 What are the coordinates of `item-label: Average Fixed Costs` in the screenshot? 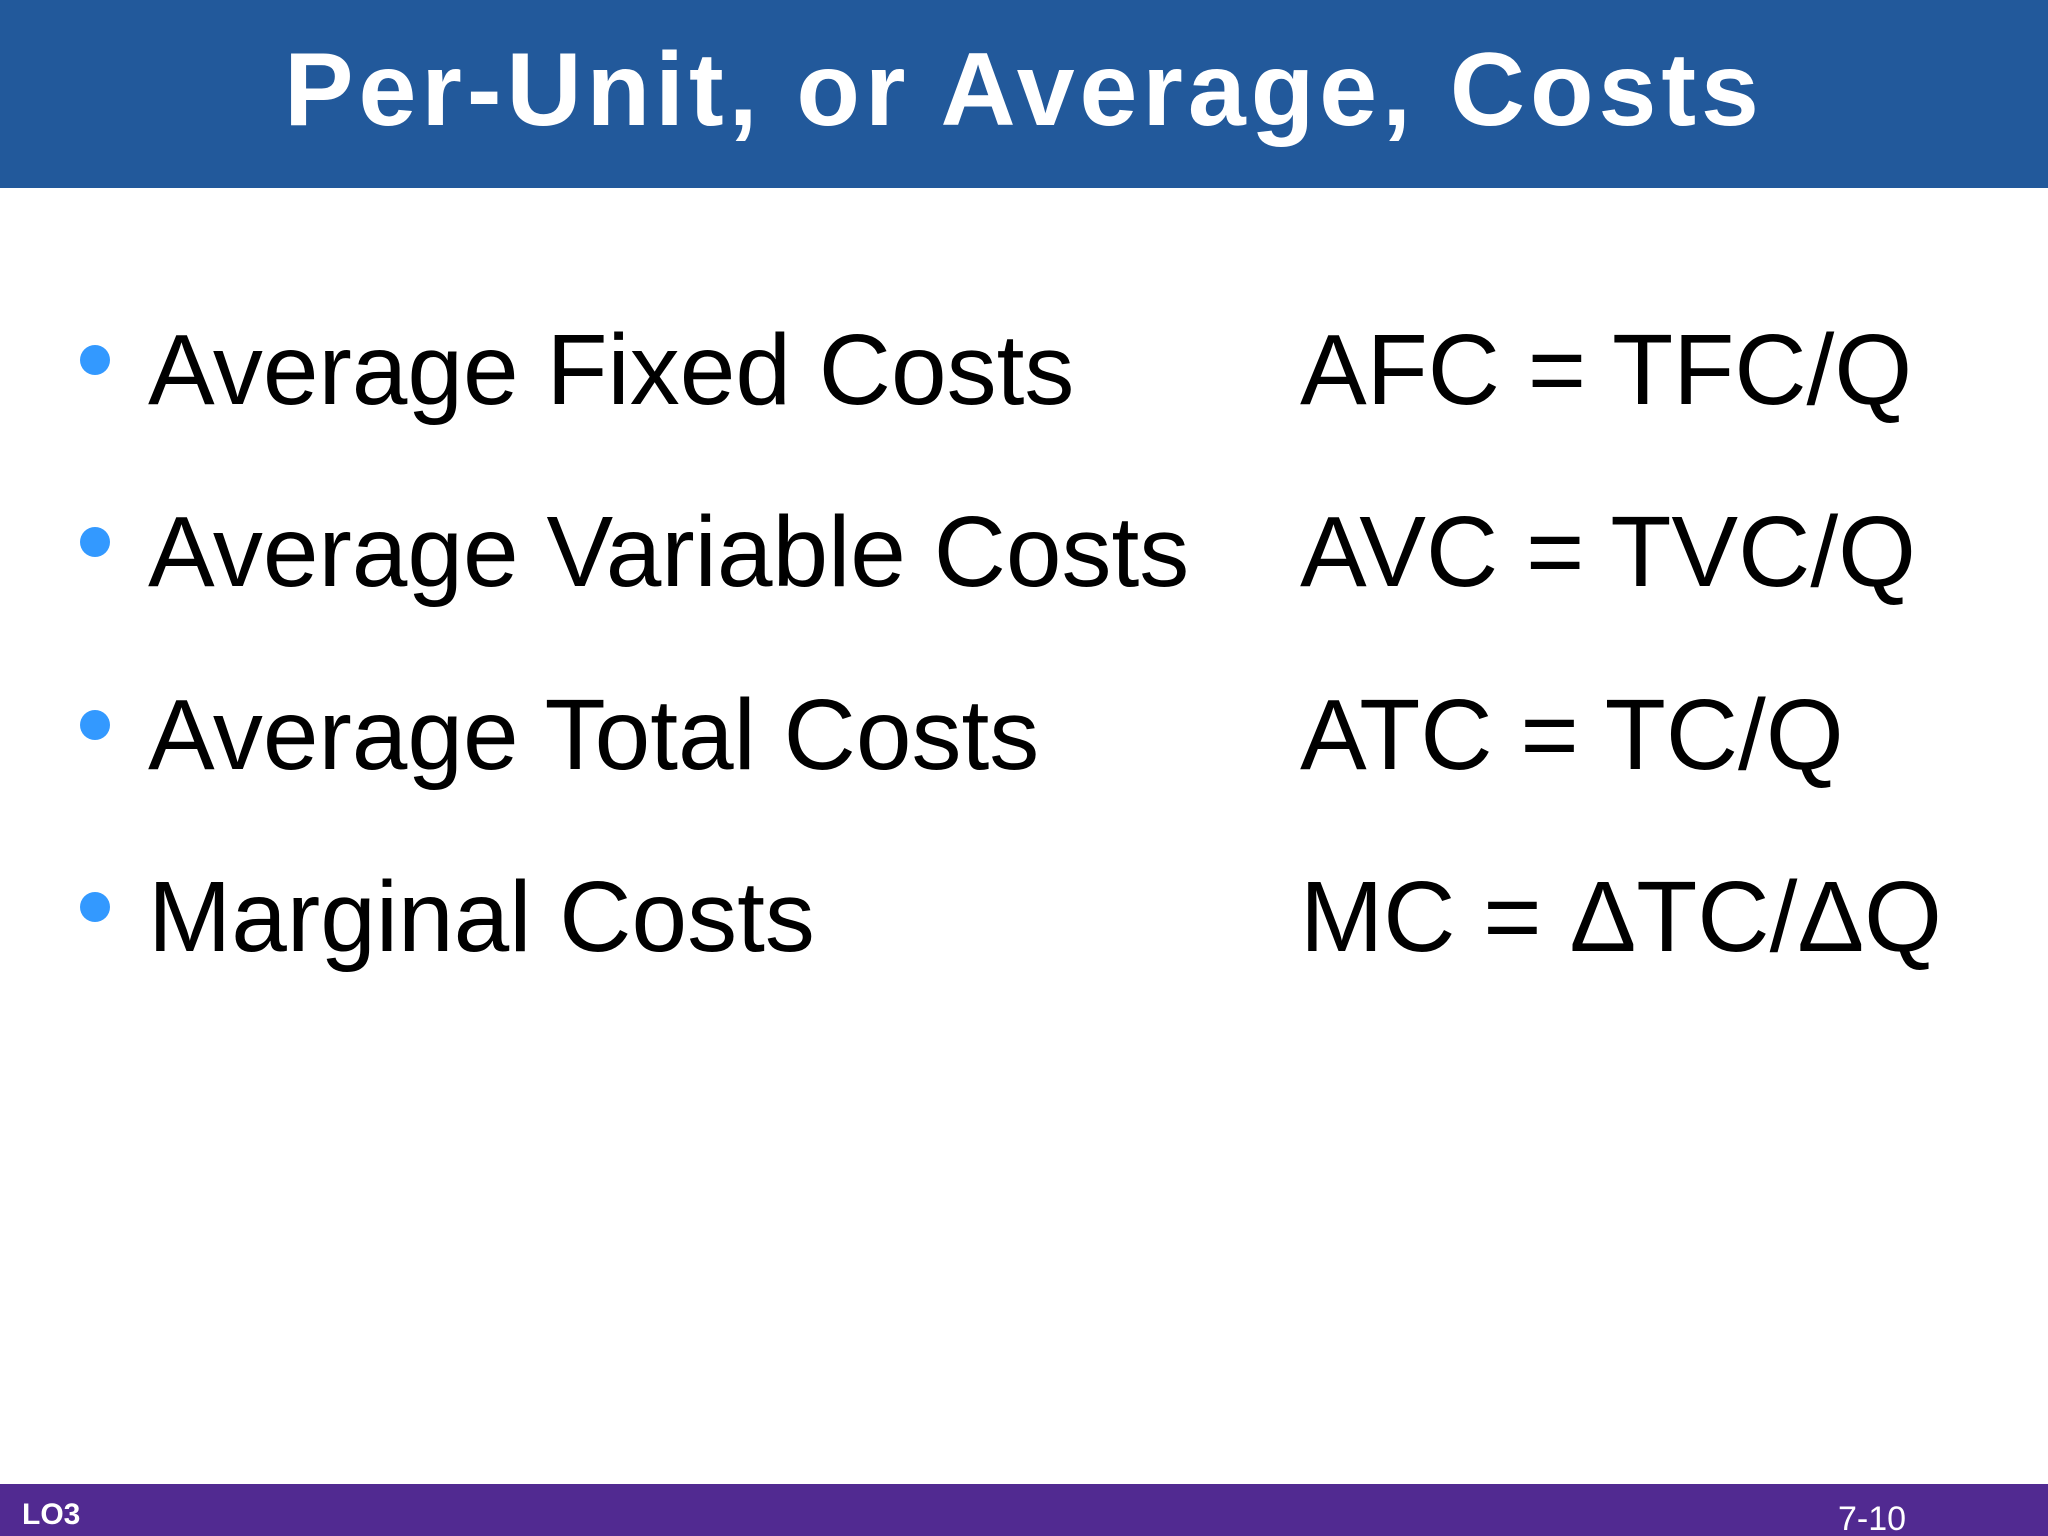 It's located at (611, 370).